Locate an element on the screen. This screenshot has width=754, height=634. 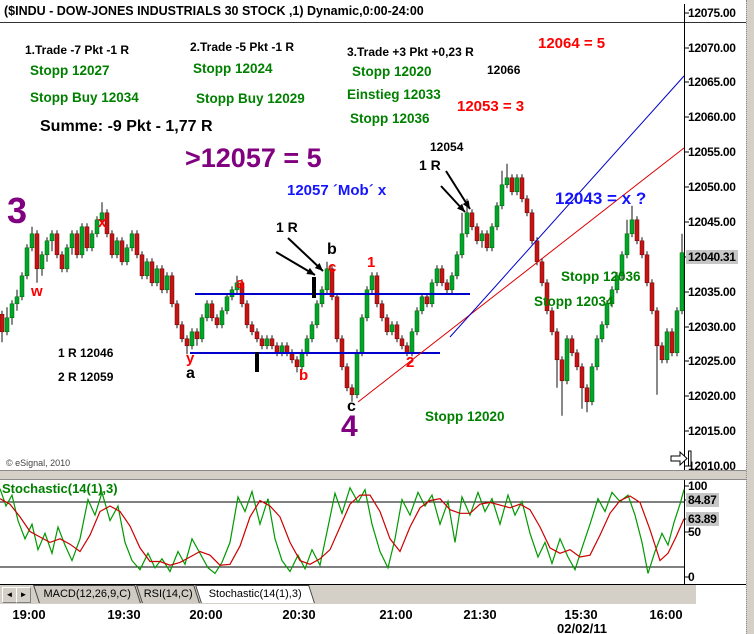
annotation-wave-c-black: c is located at coordinates (351, 406).